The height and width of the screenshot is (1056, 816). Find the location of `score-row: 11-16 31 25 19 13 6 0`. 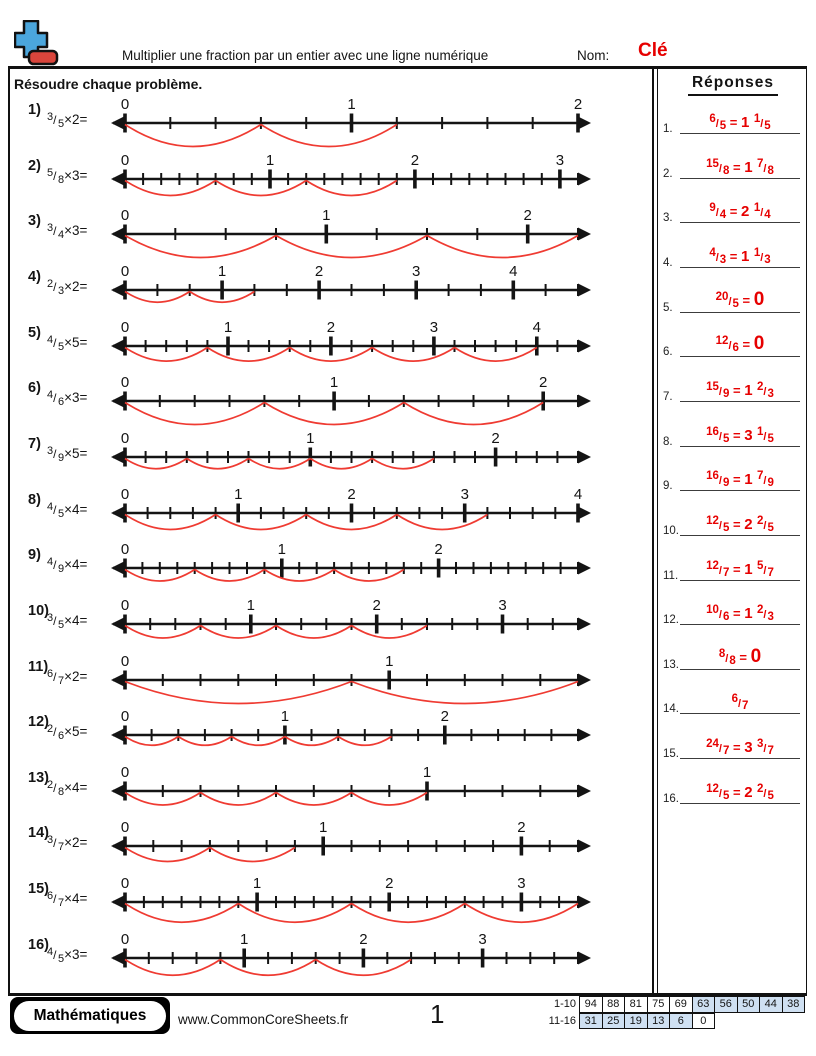

score-row: 11-16 31 25 19 13 6 0 is located at coordinates (622, 1020).